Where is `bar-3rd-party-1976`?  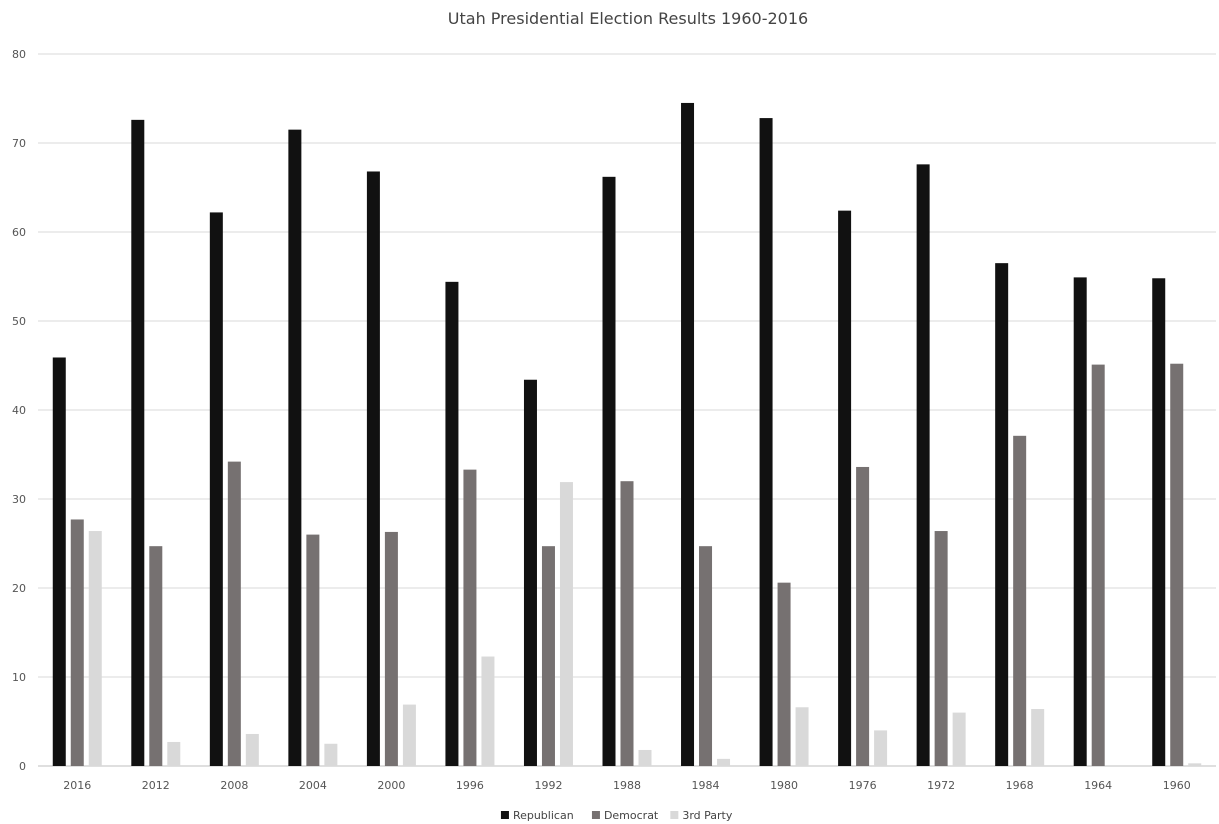 bar-3rd-party-1976 is located at coordinates (881, 748).